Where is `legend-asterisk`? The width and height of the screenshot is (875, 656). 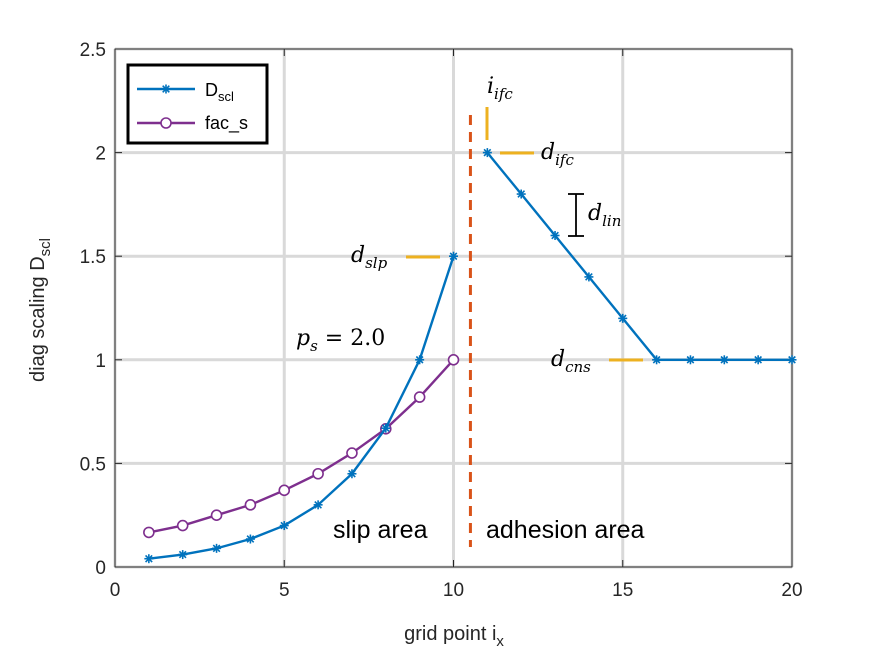
legend-asterisk is located at coordinates (166, 89).